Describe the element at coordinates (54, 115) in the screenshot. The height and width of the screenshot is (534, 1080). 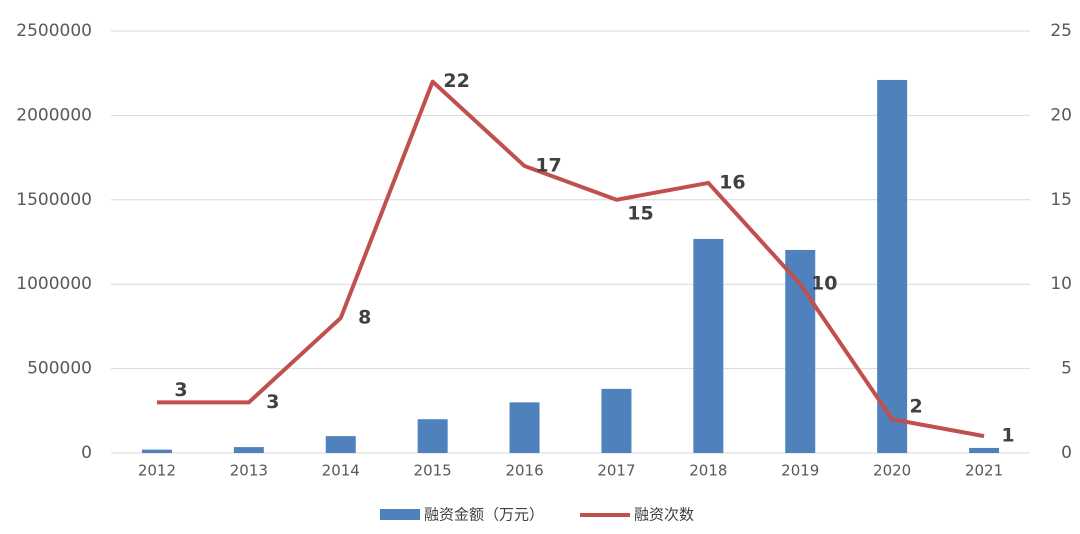
I see `y-tick-label: 2000000` at that location.